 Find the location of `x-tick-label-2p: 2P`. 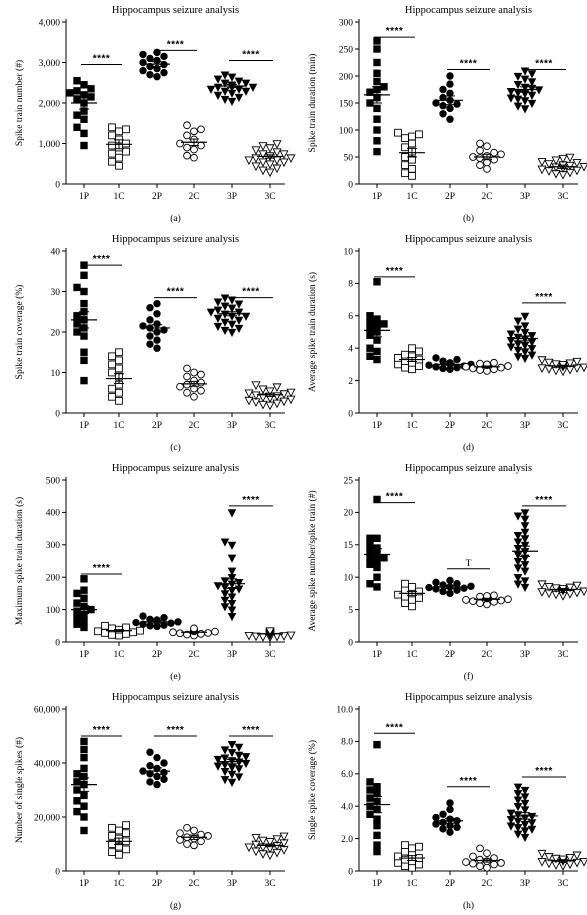

x-tick-label-2p: 2P is located at coordinates (157, 197).